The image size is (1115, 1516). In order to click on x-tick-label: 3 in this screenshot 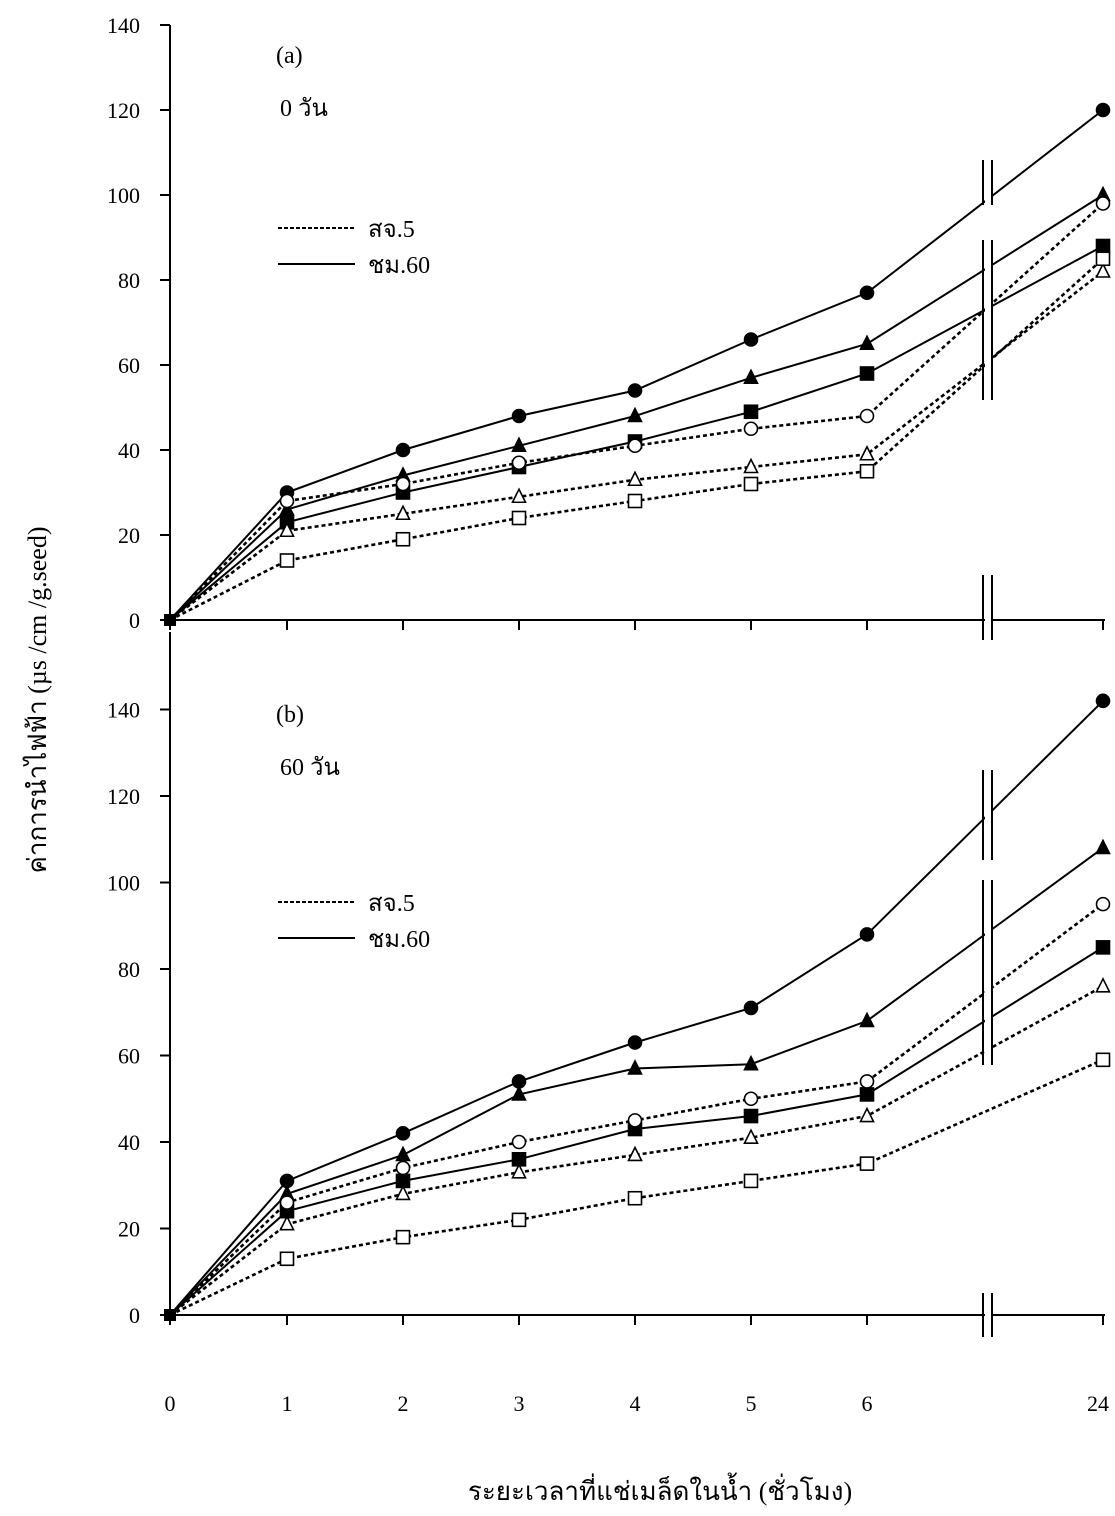, I will do `click(519, 1403)`.